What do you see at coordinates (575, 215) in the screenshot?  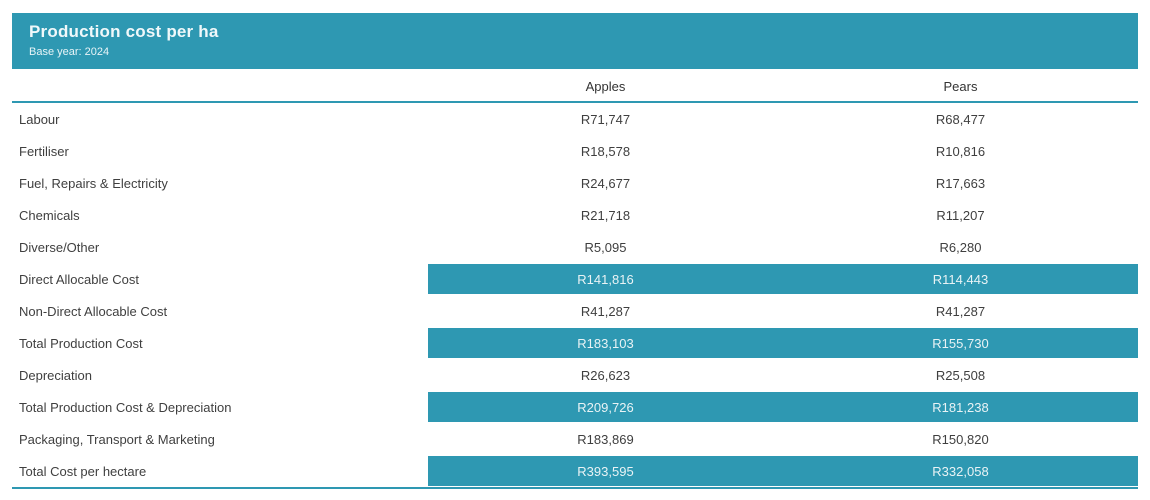 I see `table-row-chemicals: Chemicals R21,718 R11,207` at bounding box center [575, 215].